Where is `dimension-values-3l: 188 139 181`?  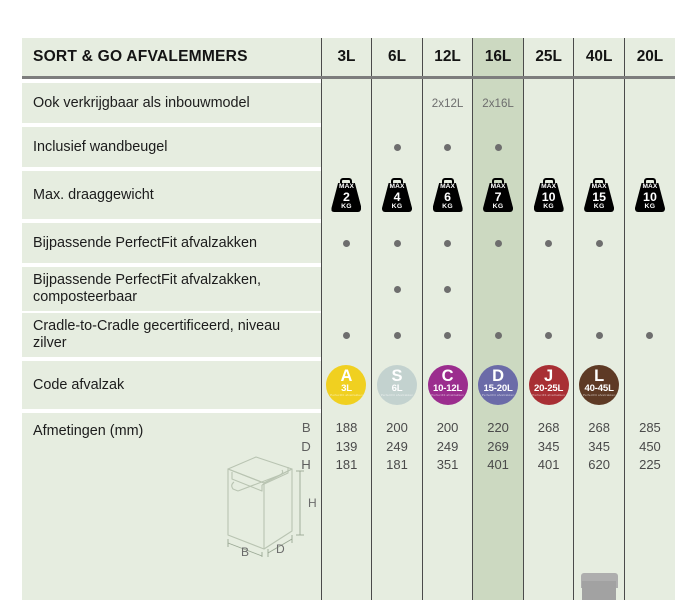 dimension-values-3l: 188 139 181 is located at coordinates (346, 488).